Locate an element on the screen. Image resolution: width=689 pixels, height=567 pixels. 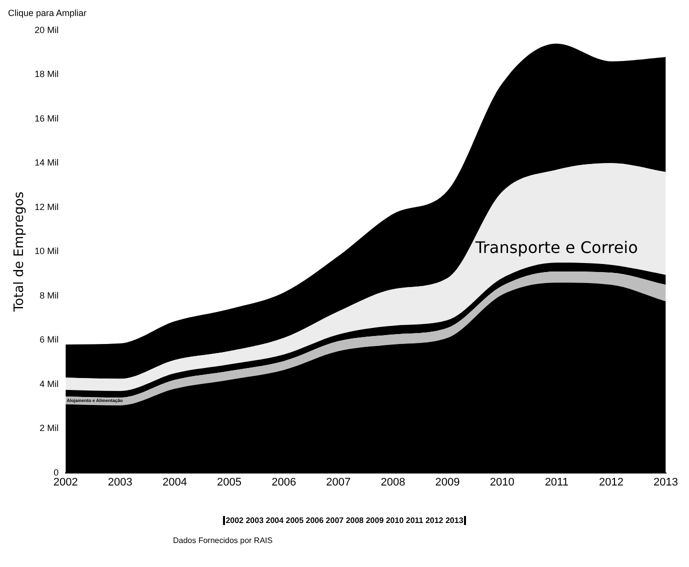
x-tick-label: 2010 is located at coordinates (502, 482).